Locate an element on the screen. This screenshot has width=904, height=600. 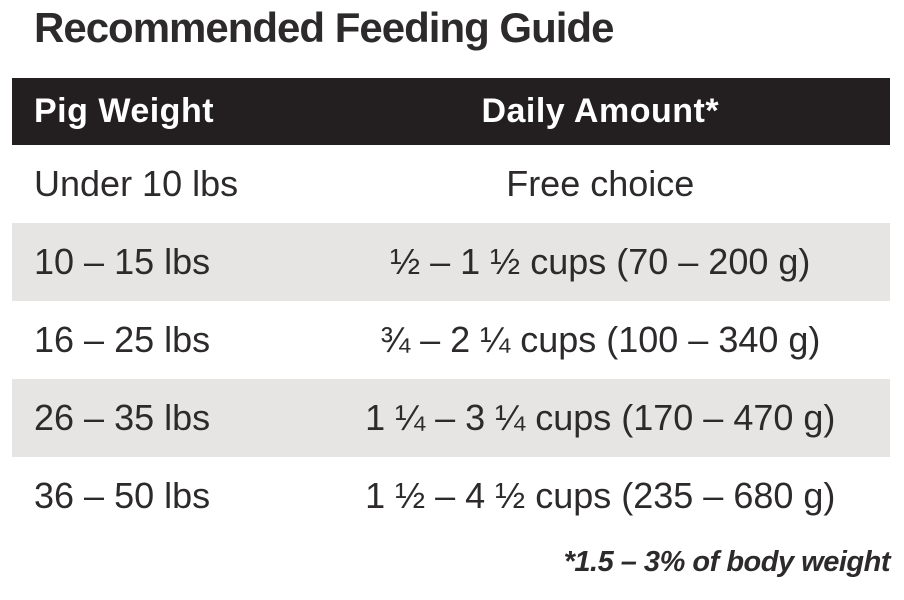
table-row: 10 – 15 lbs ½ – 1 ½ cups (70 – 200 g) is located at coordinates (451, 262).